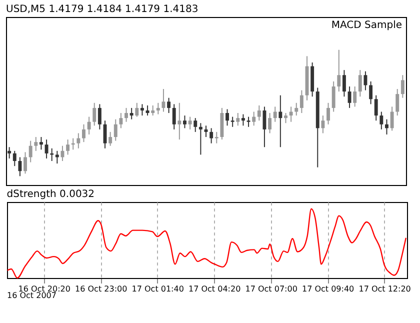 The height and width of the screenshot is (323, 420). Describe the element at coordinates (328, 289) in the screenshot. I see `x-tick-label: 17 Oct 09:40` at that location.